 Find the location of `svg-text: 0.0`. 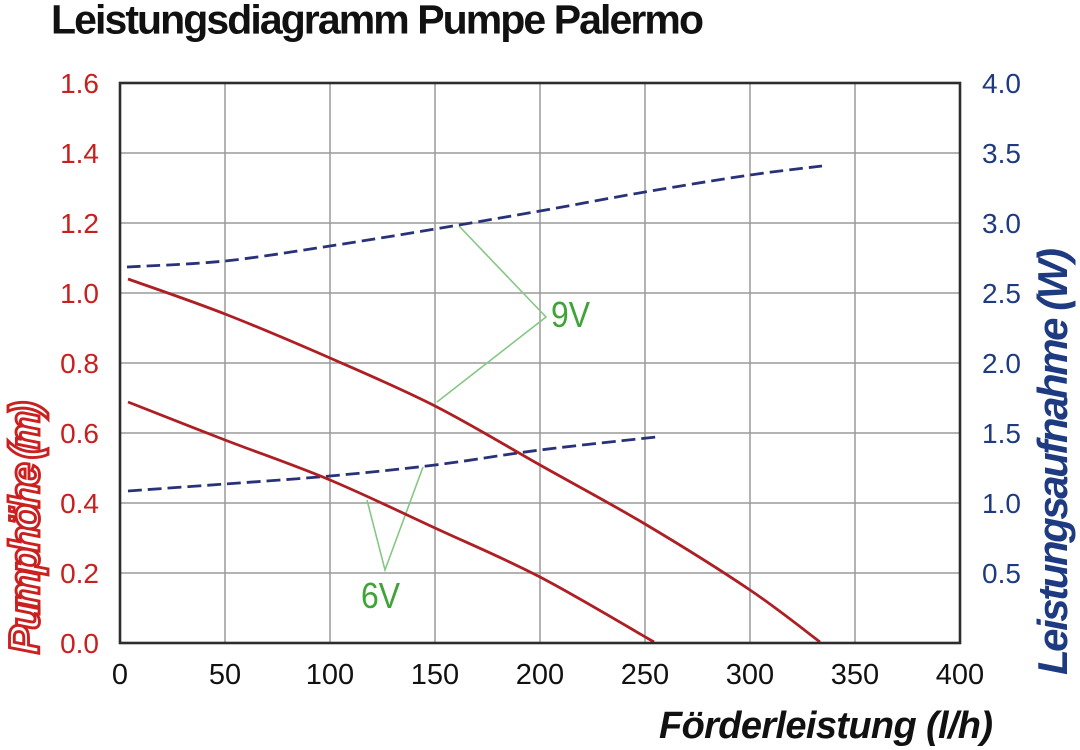

svg-text: 0.0 is located at coordinates (79, 643).